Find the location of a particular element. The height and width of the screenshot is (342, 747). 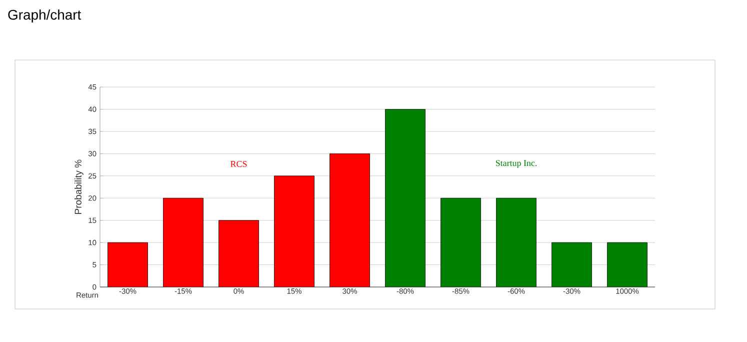

text: RCS is located at coordinates (238, 164).